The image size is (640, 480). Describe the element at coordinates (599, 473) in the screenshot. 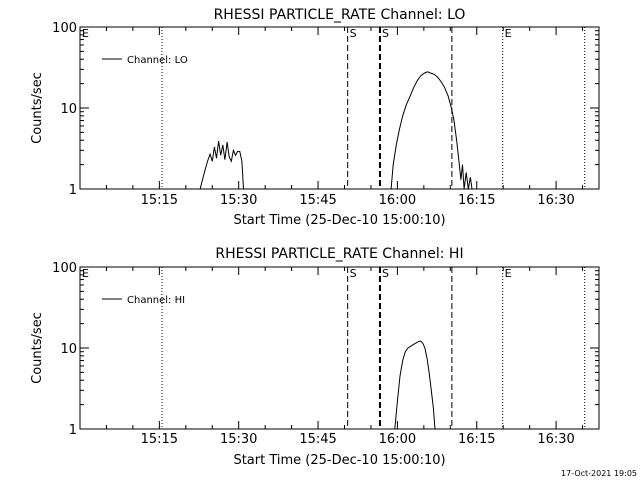

I see `footer-timestamp: 17-Oct-2021 19:05` at that location.